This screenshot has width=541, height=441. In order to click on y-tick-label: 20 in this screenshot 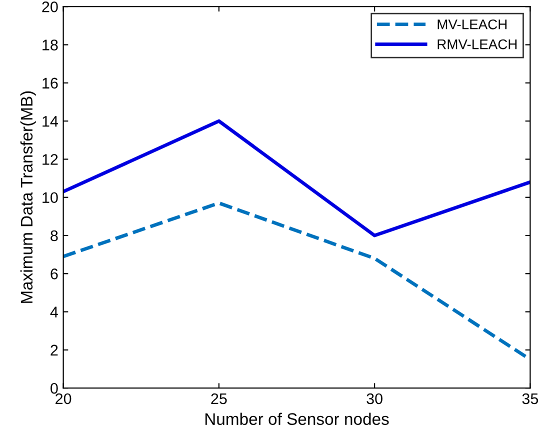, I will do `click(50, 6)`.